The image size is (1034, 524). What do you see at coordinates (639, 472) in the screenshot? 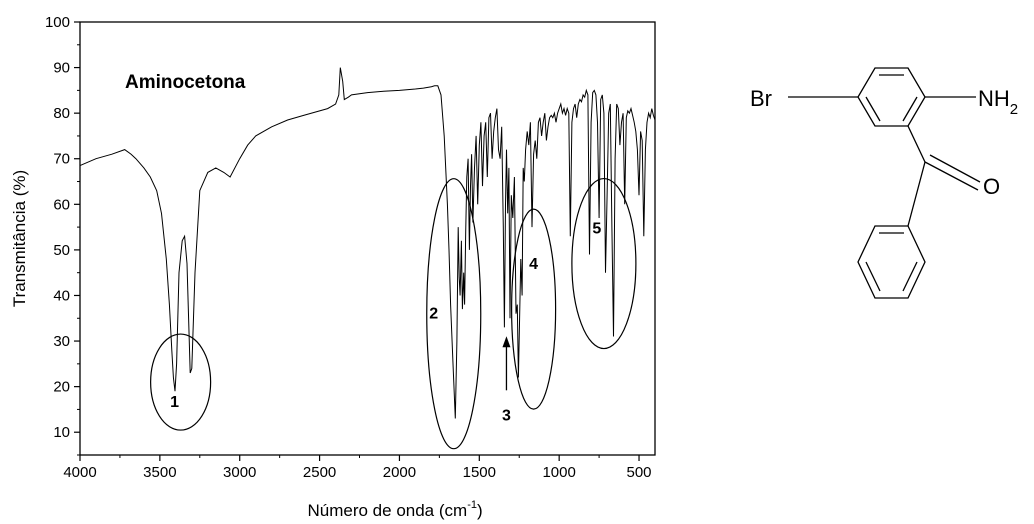
I see `x-tick-label: 500` at bounding box center [639, 472].